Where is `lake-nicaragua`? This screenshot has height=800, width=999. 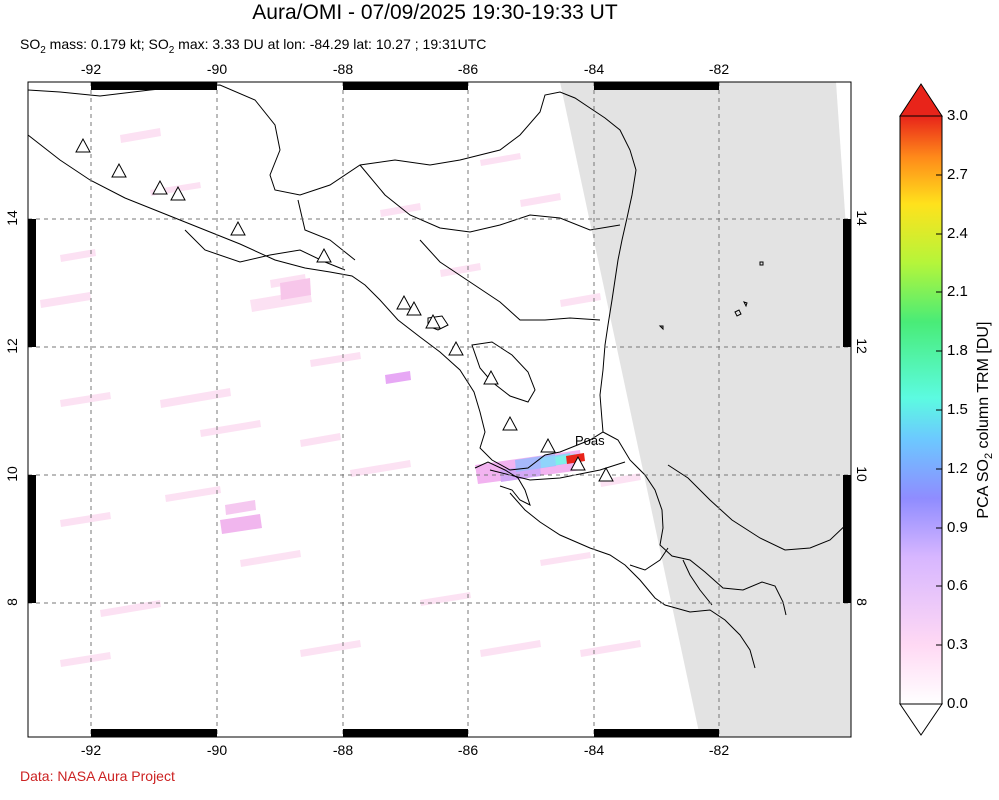
lake-nicaragua is located at coordinates (503, 372).